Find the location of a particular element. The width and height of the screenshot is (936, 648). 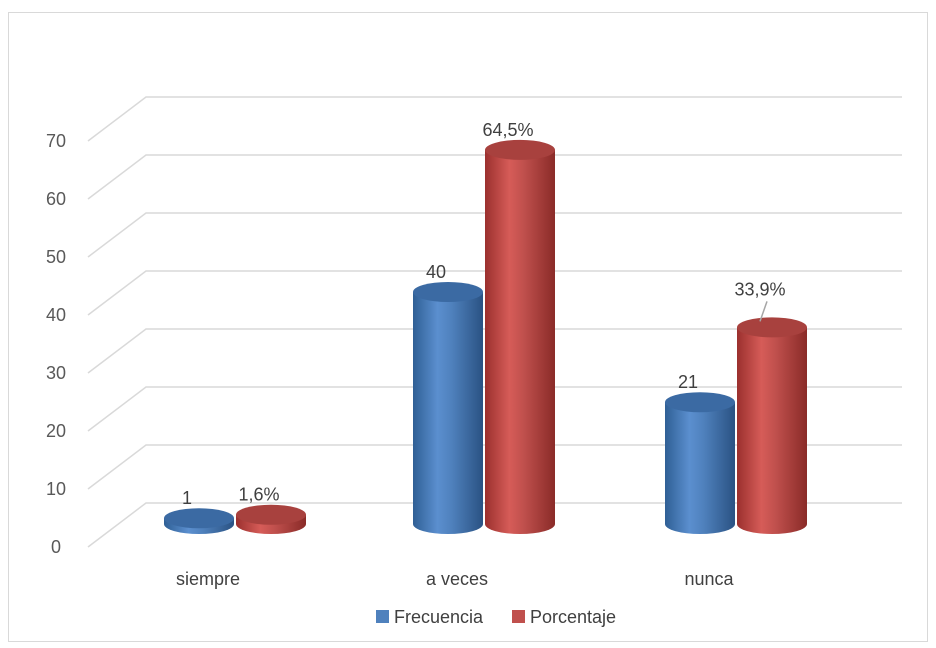

y-tick-label: 40 is located at coordinates (56, 315).